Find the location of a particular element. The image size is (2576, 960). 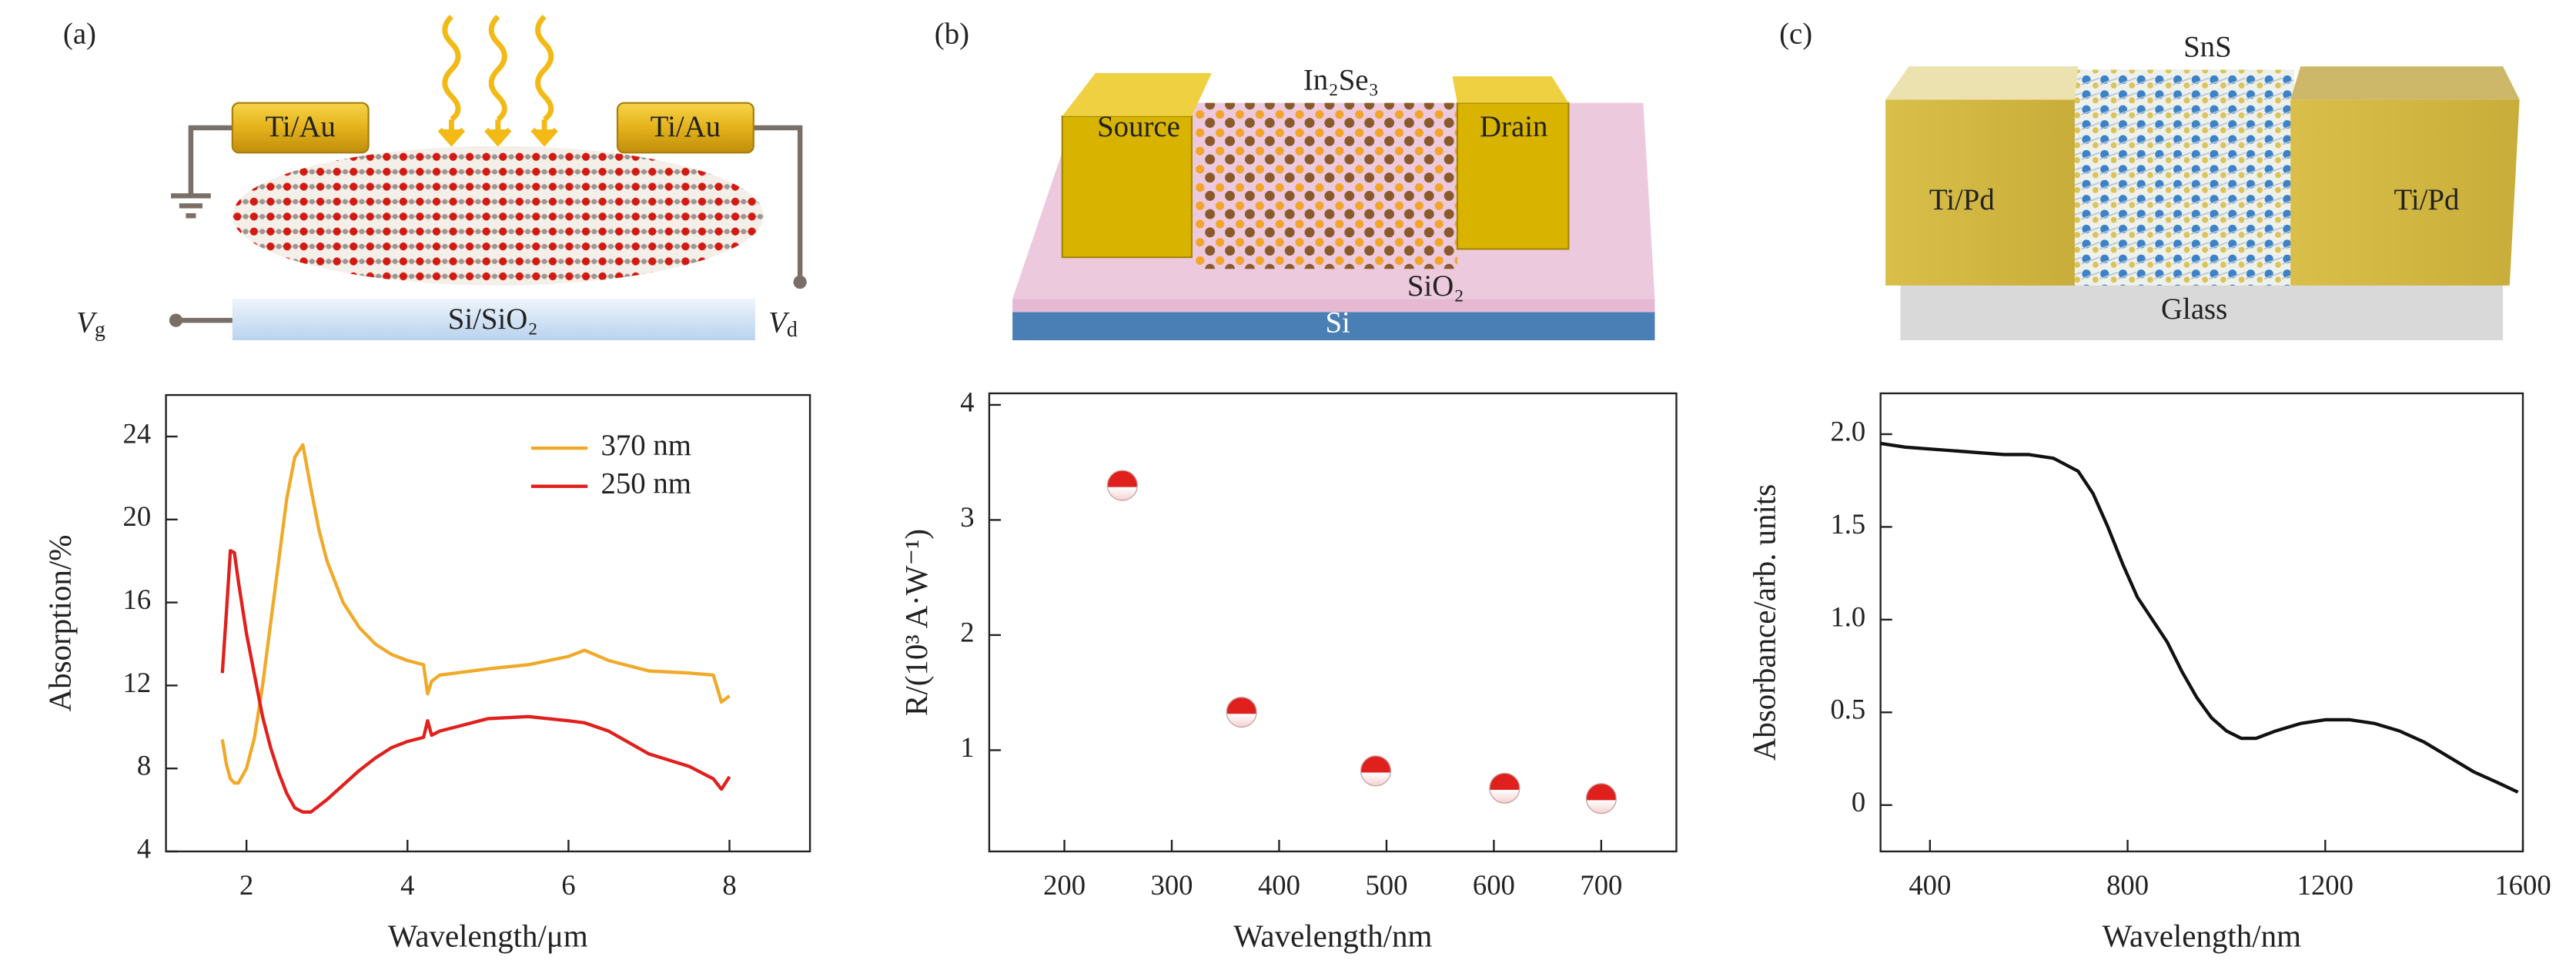

source-label: Source is located at coordinates (1139, 126).